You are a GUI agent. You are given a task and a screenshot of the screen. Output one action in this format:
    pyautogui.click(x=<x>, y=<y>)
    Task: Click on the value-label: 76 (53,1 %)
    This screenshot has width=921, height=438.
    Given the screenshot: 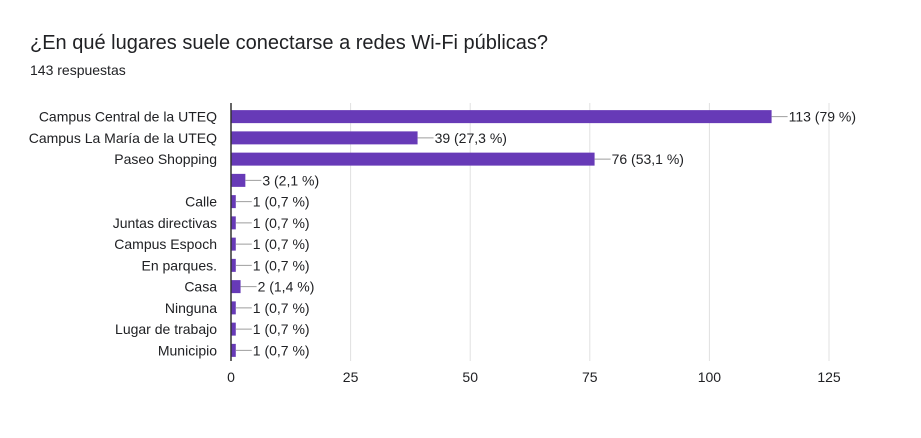 What is the action you would take?
    pyautogui.click(x=648, y=159)
    